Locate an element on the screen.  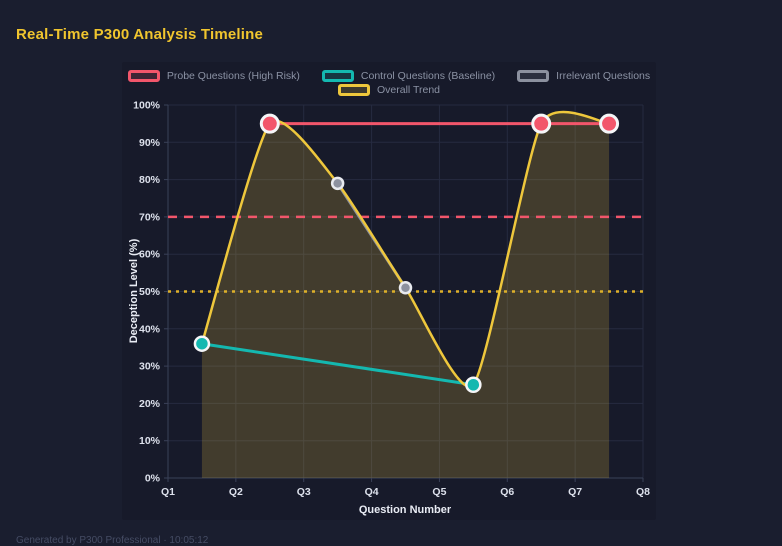
svg-text: 0% is located at coordinates (153, 479).